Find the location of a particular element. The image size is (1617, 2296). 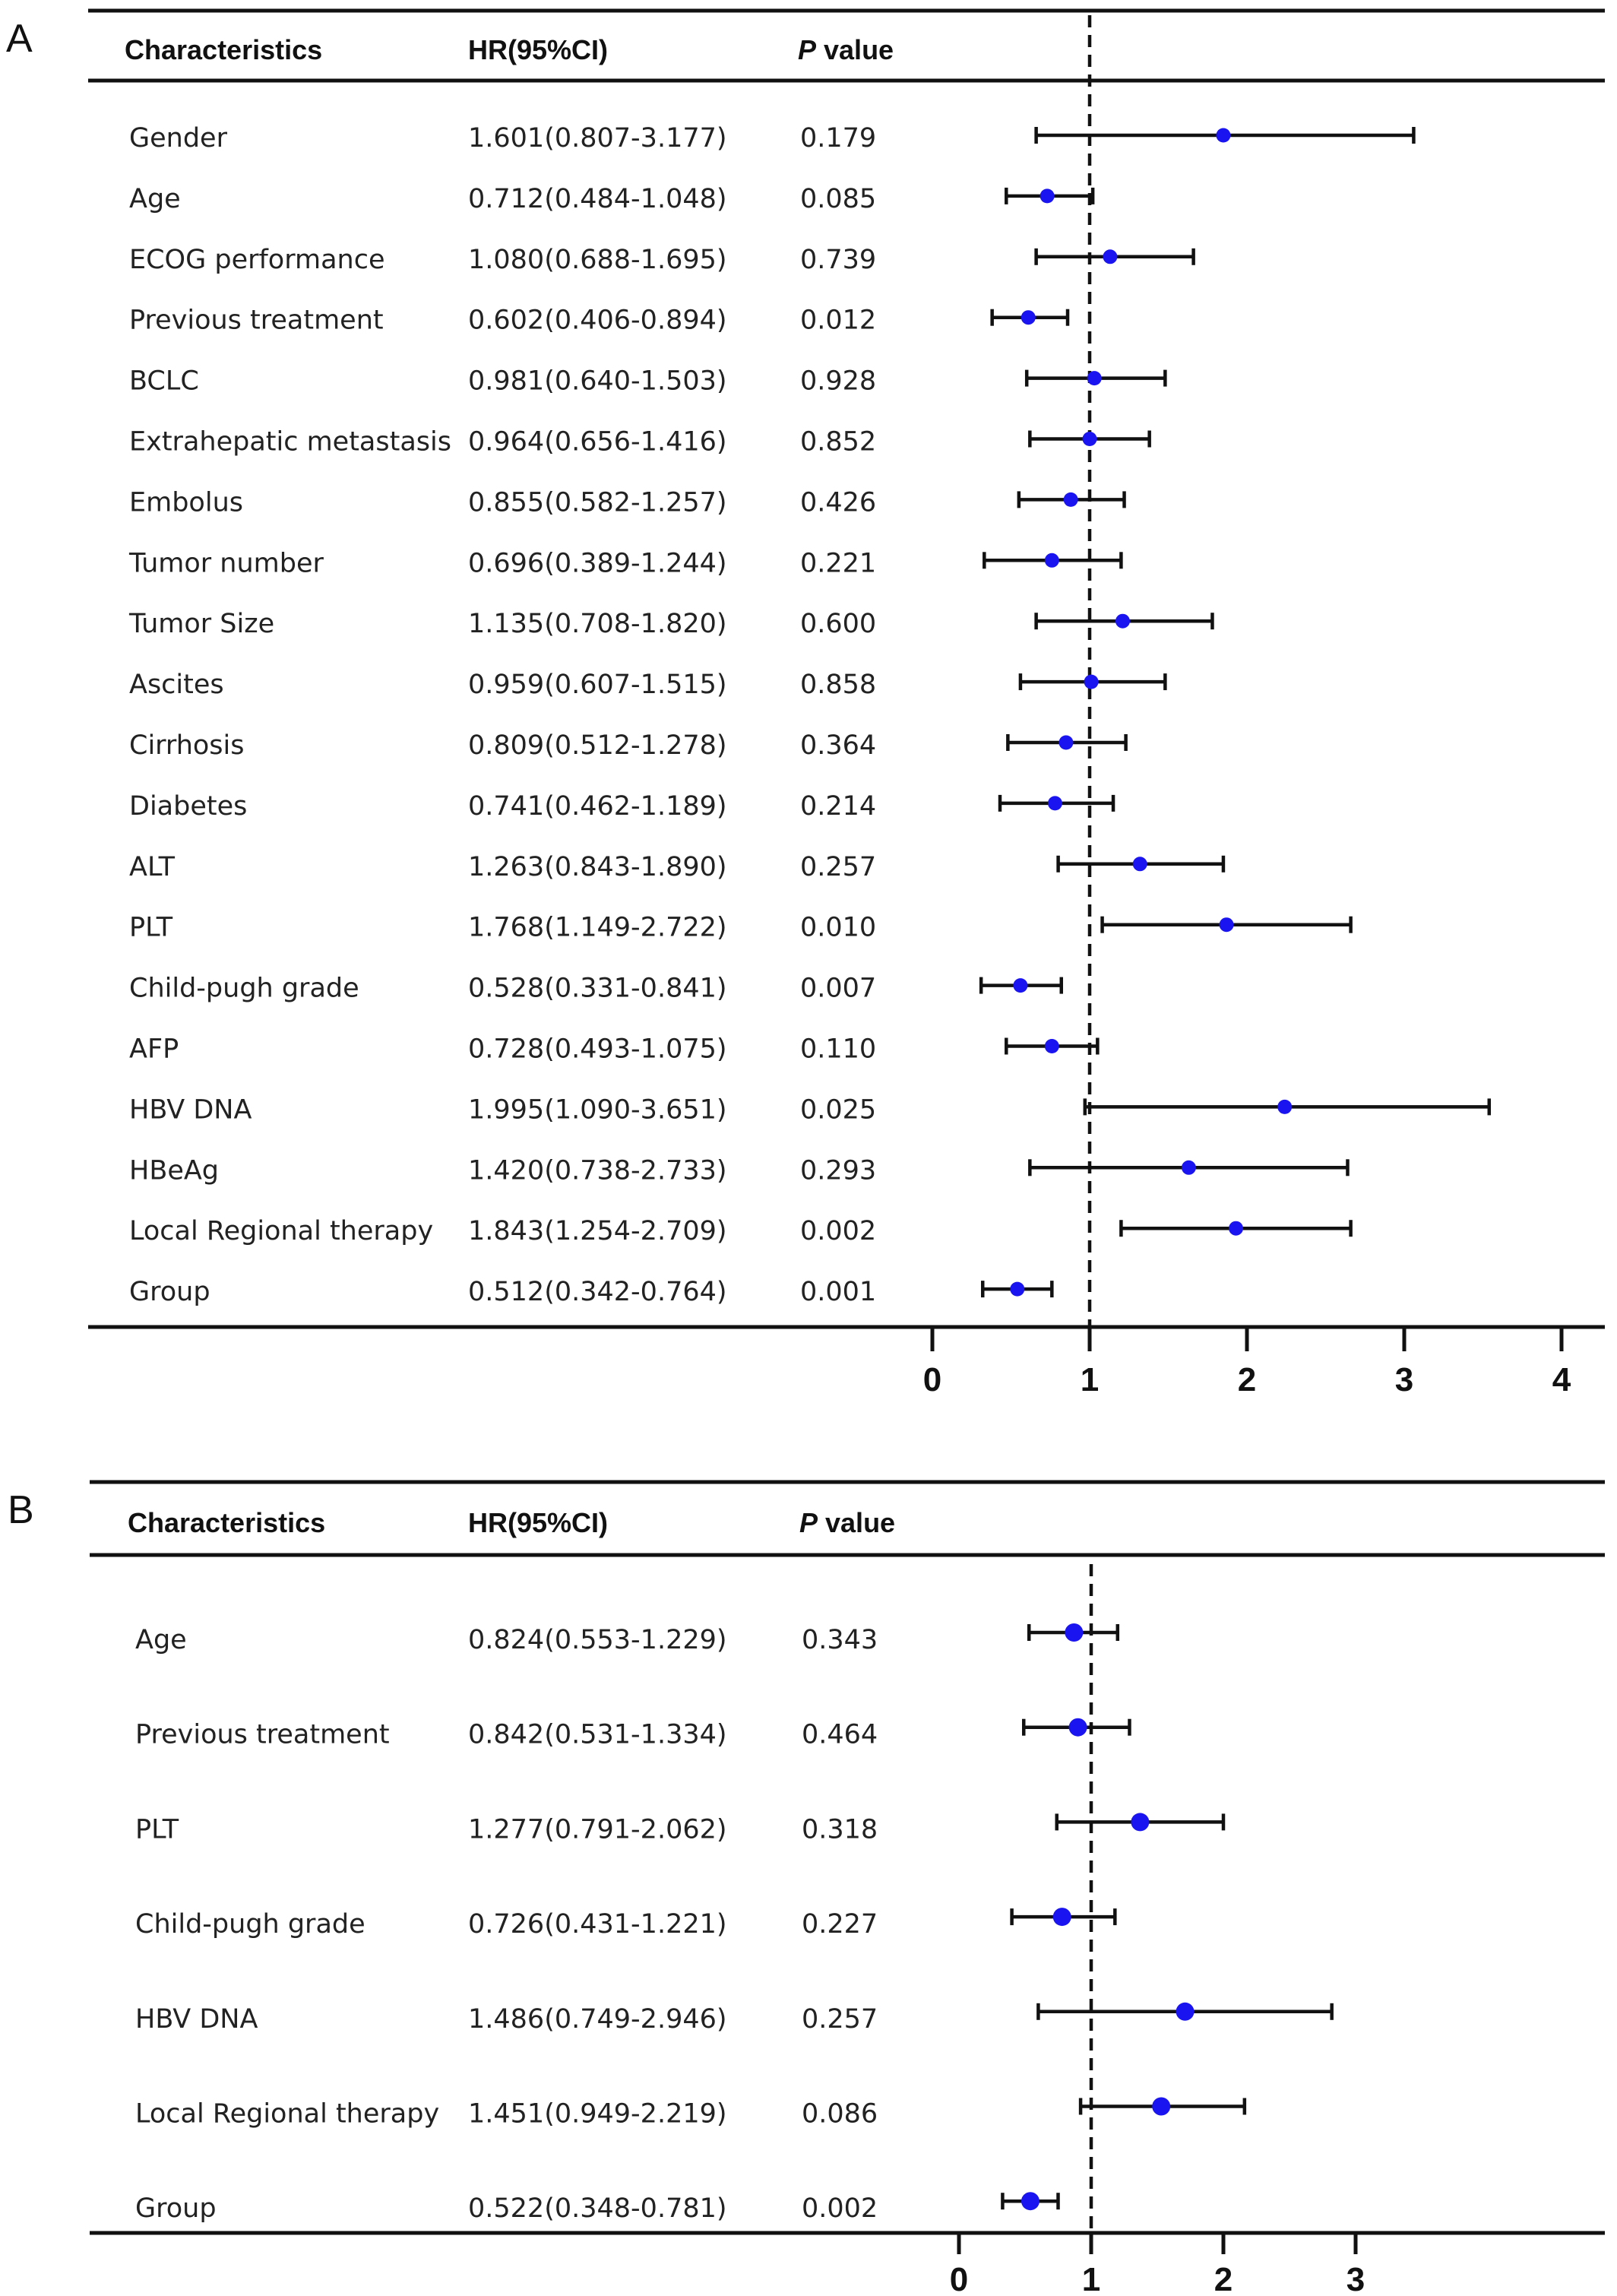

panel-a-row-p: 0.221 is located at coordinates (838, 563).